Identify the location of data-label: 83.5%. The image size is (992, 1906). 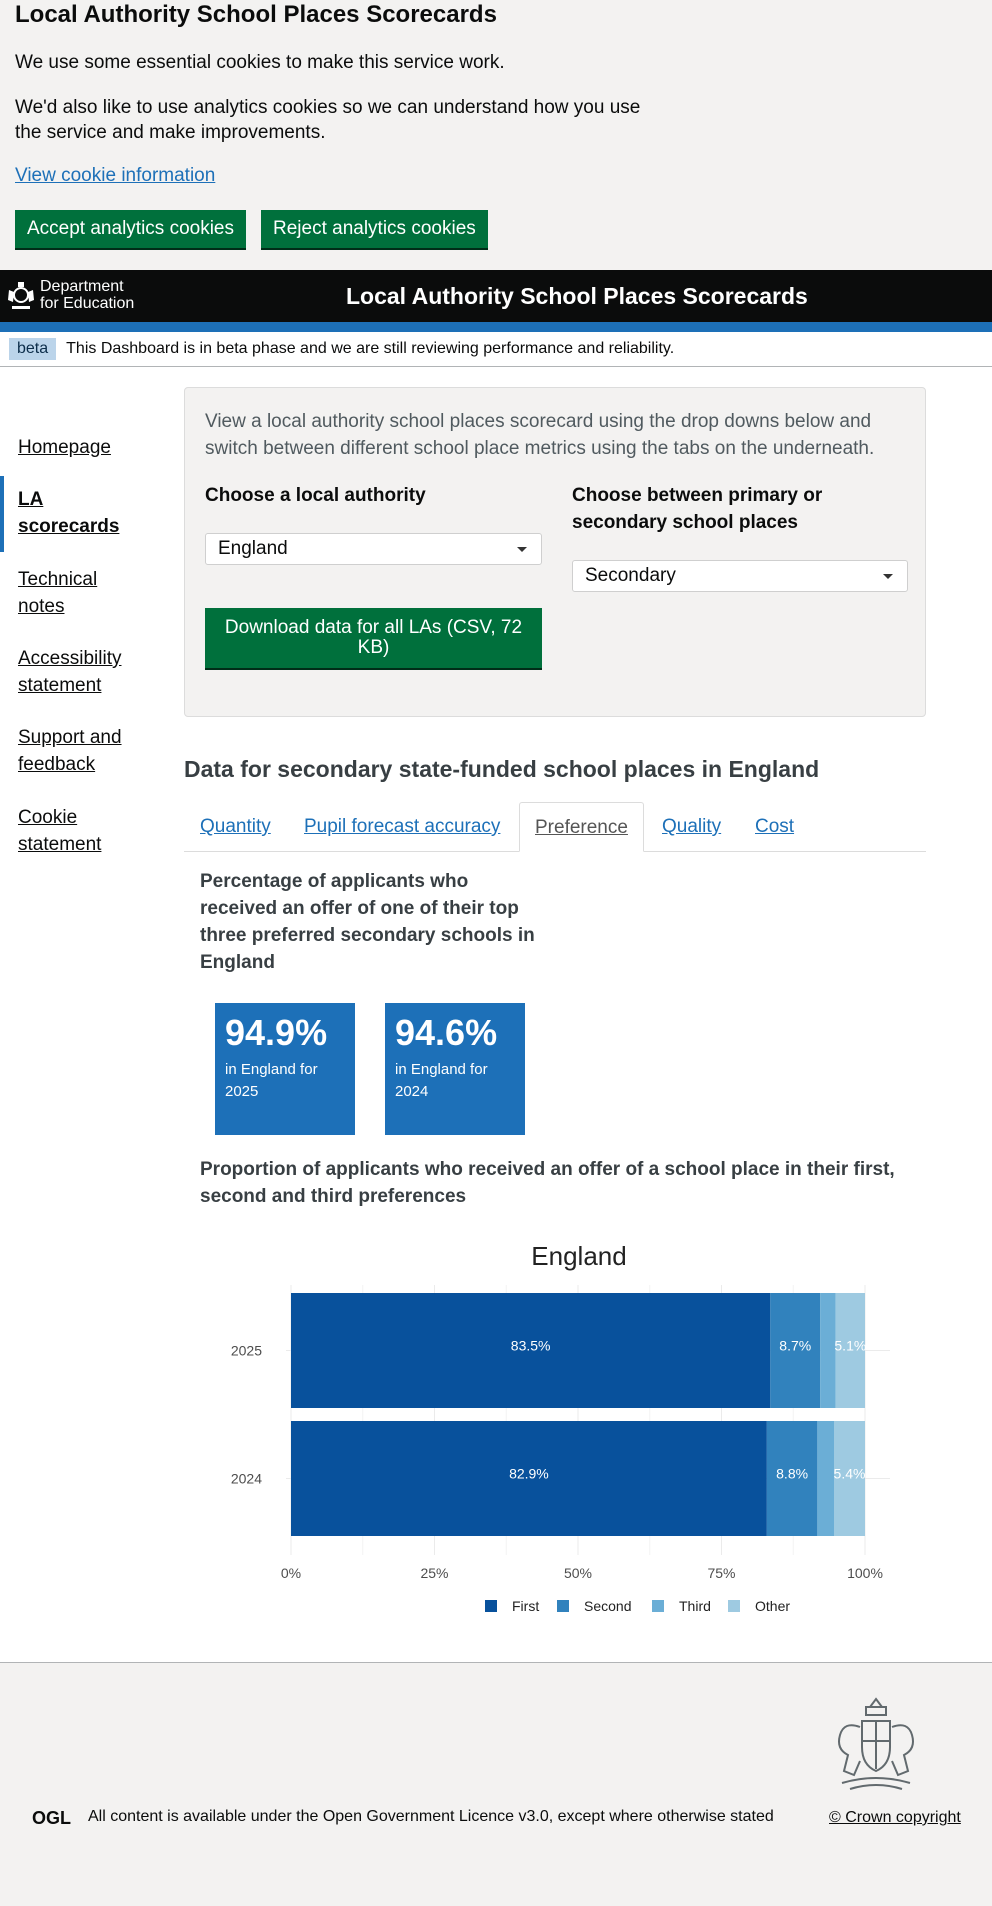
(531, 1346).